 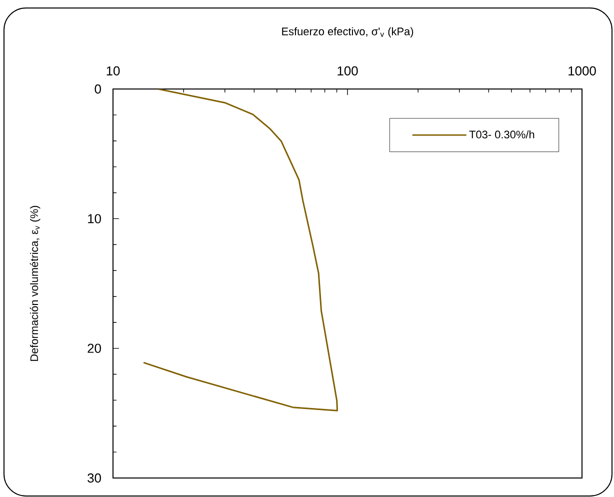 I want to click on x-tick-label: 100, so click(x=348, y=71).